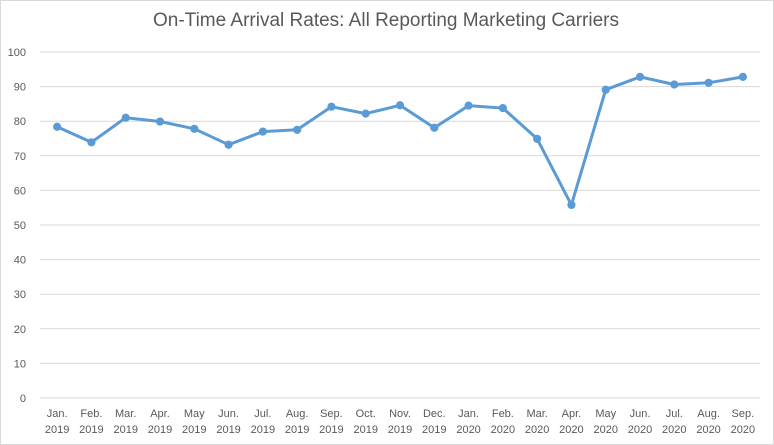  I want to click on y-tick-label: 90, so click(20, 88).